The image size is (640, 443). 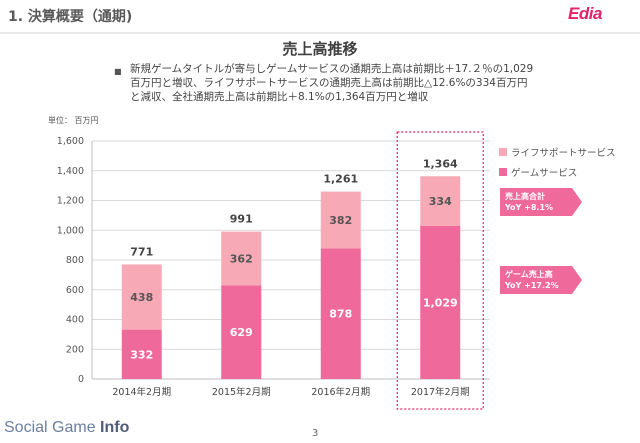 What do you see at coordinates (241, 219) in the screenshot?
I see `total-data-label: 991` at bounding box center [241, 219].